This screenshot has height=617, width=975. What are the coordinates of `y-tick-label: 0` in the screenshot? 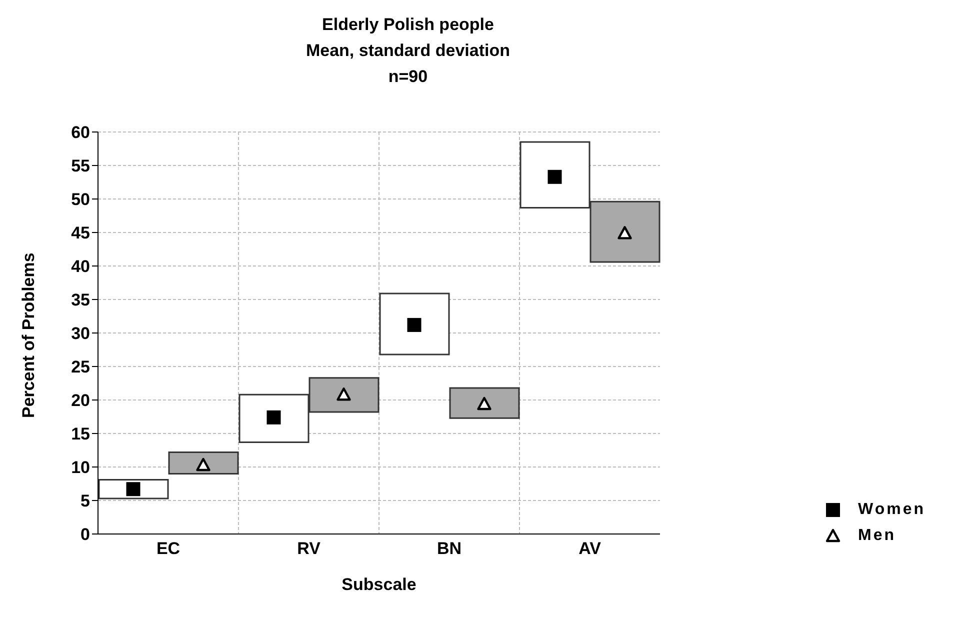 It's located at (85, 534).